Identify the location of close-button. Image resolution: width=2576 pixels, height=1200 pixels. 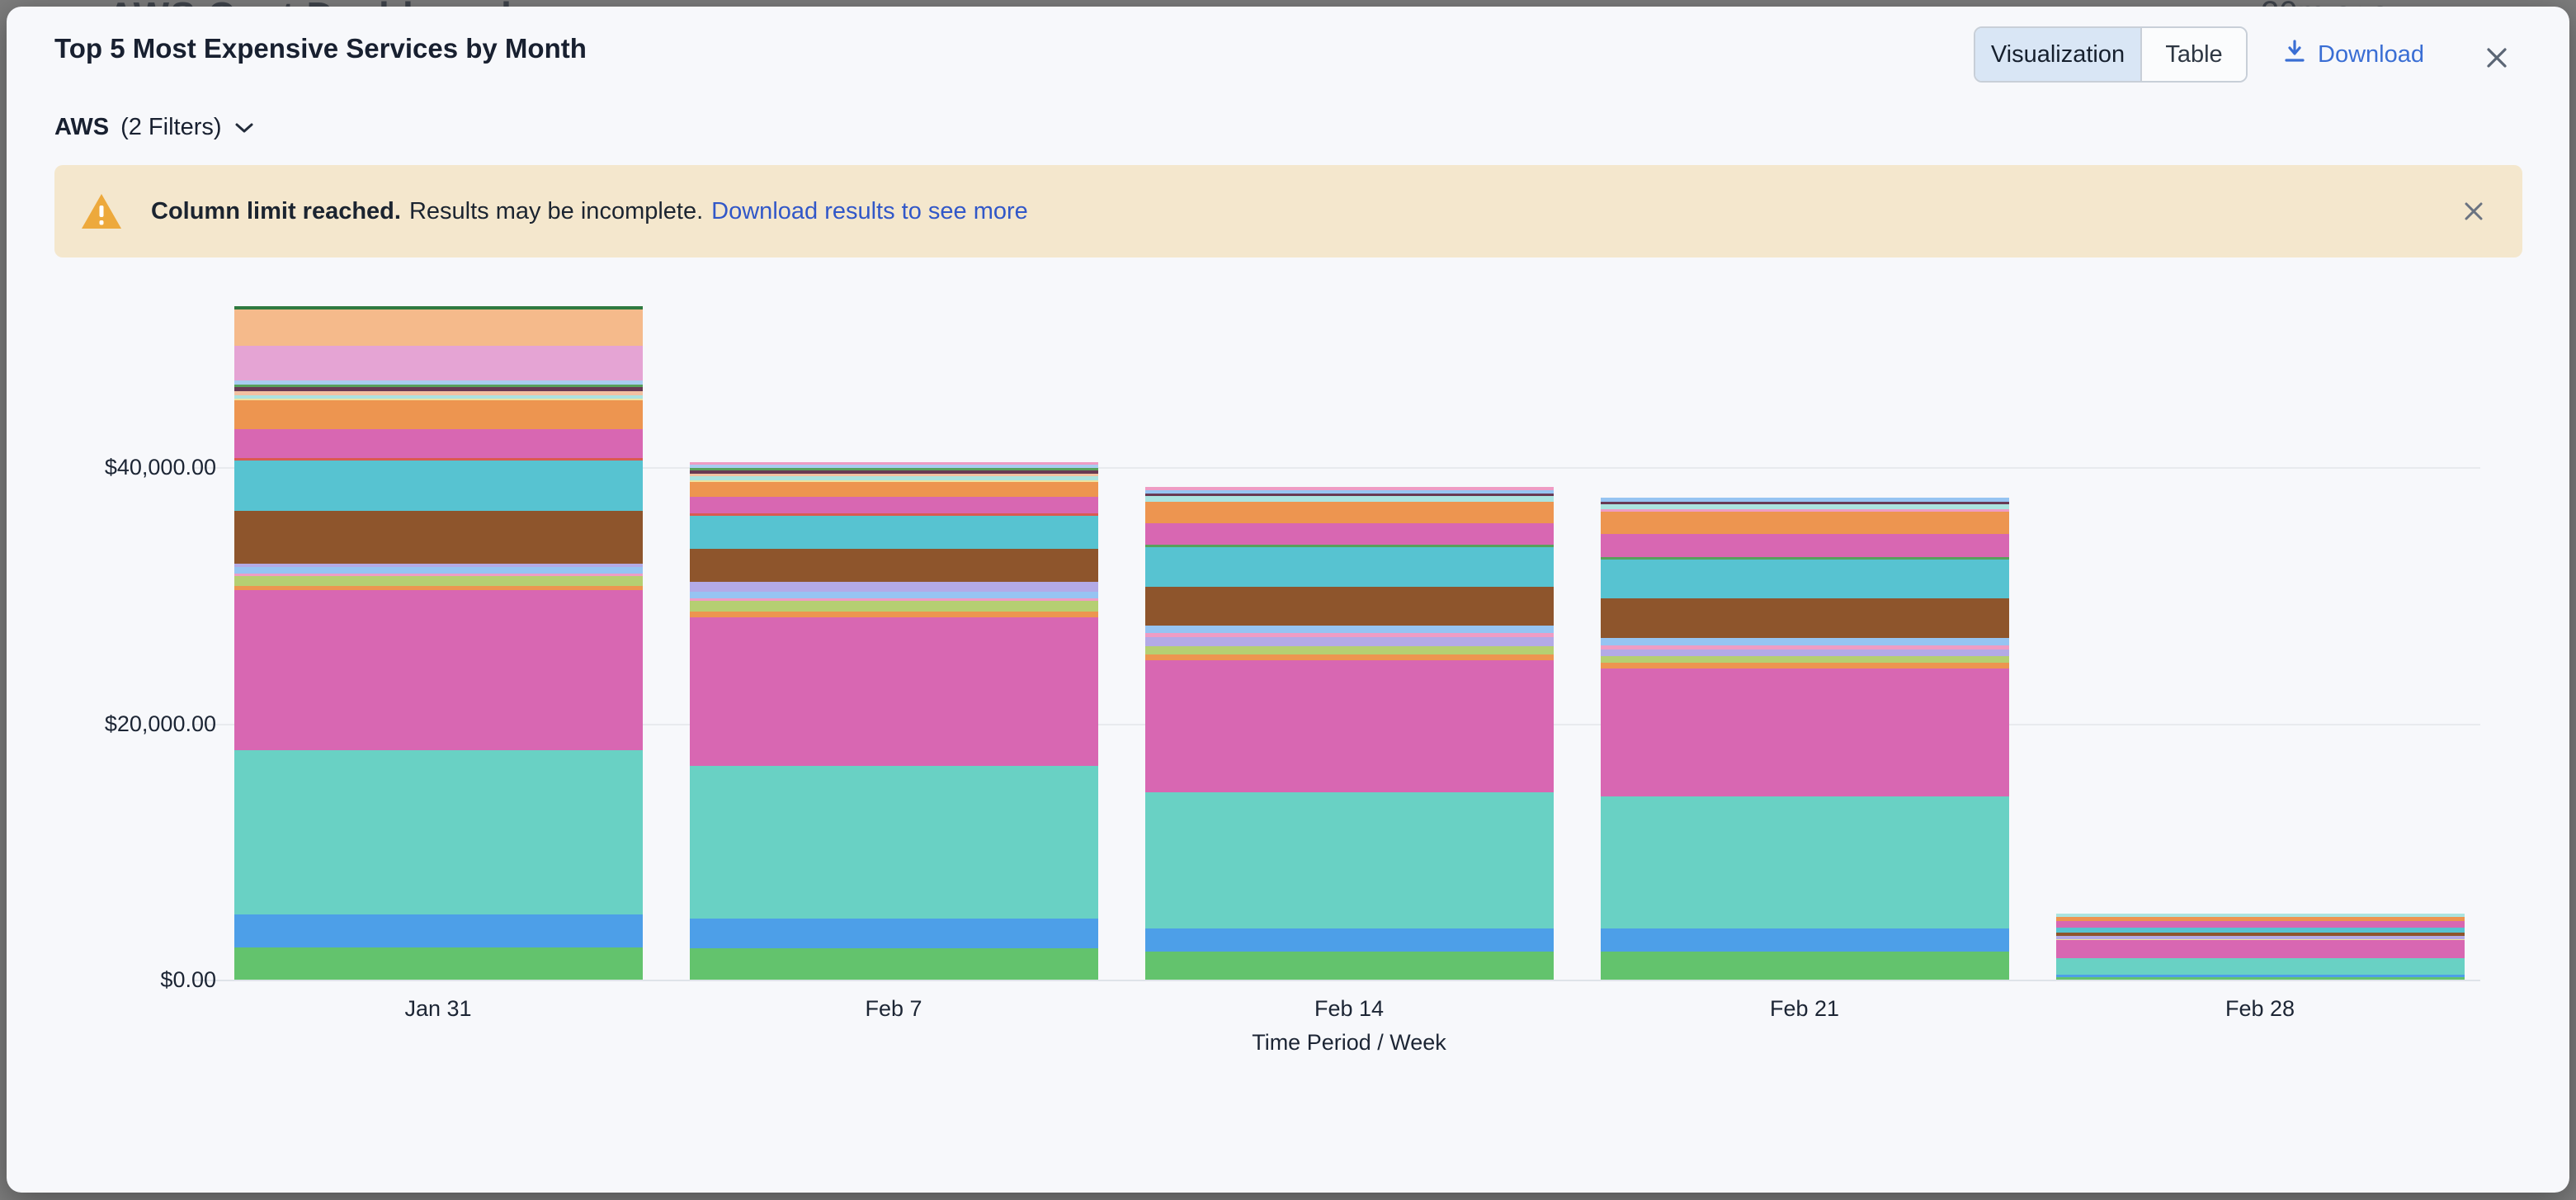
(2496, 57).